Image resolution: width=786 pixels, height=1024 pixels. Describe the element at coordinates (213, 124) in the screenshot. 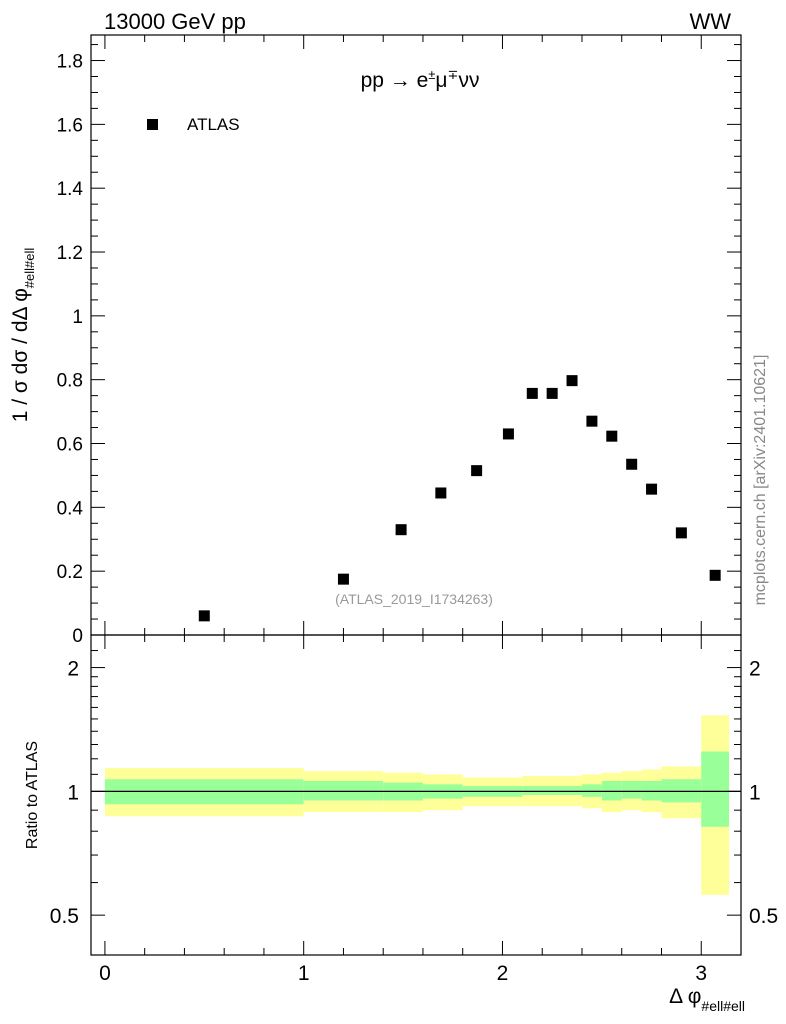

I see `legend-label: ATLAS` at that location.